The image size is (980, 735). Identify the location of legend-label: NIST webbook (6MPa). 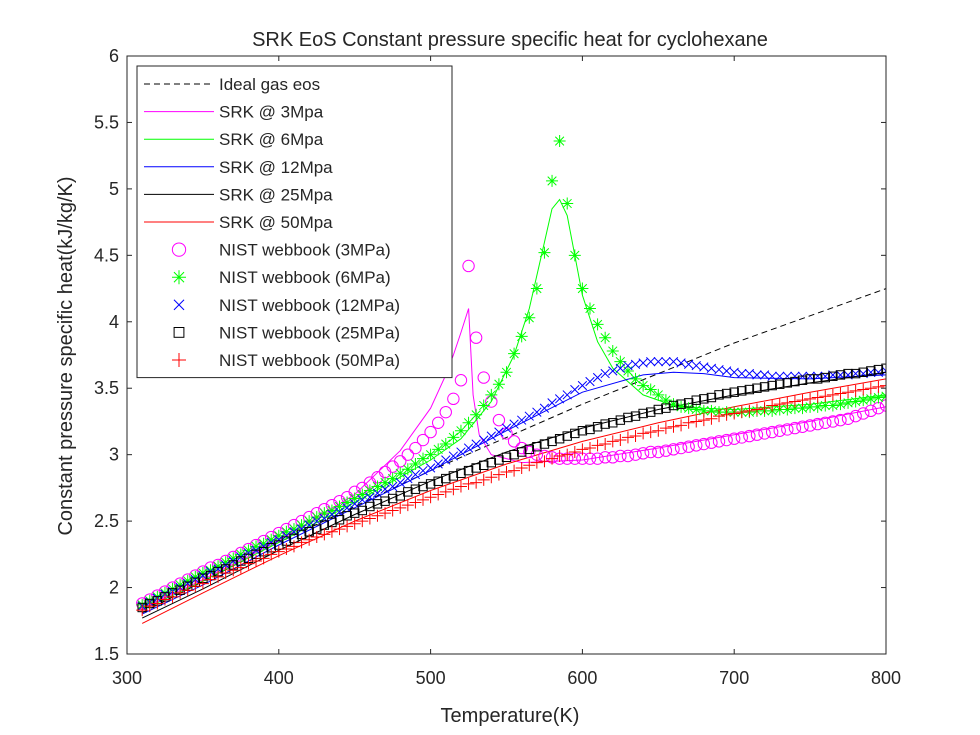
(305, 277).